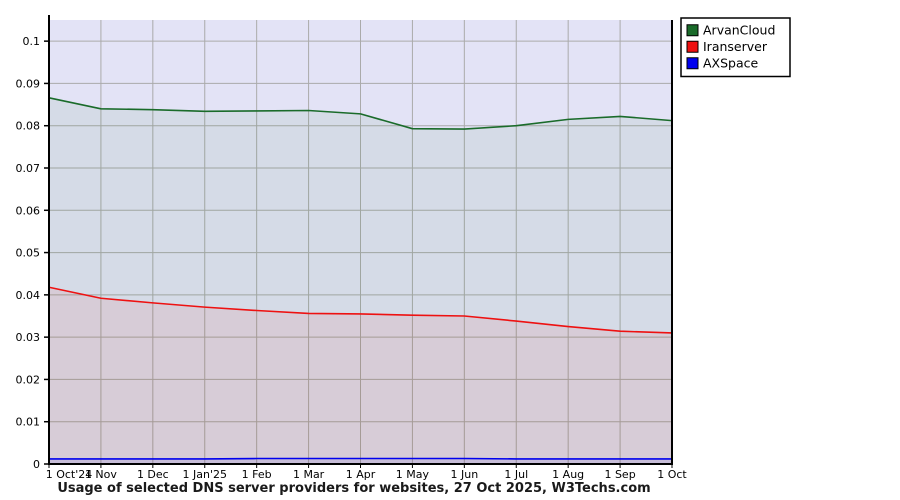  What do you see at coordinates (28, 253) in the screenshot?
I see `y-tick-label: 0.05` at bounding box center [28, 253].